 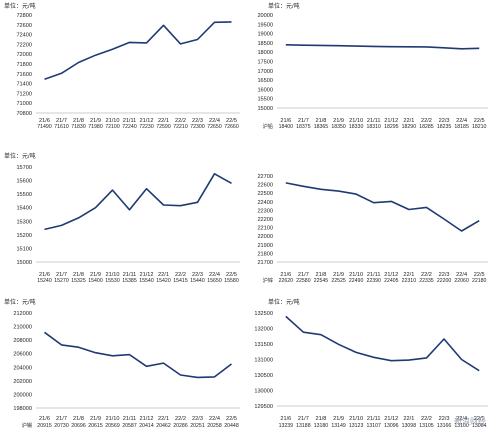 I want to click on y-tick-label: 19500, so click(x=265, y=25).